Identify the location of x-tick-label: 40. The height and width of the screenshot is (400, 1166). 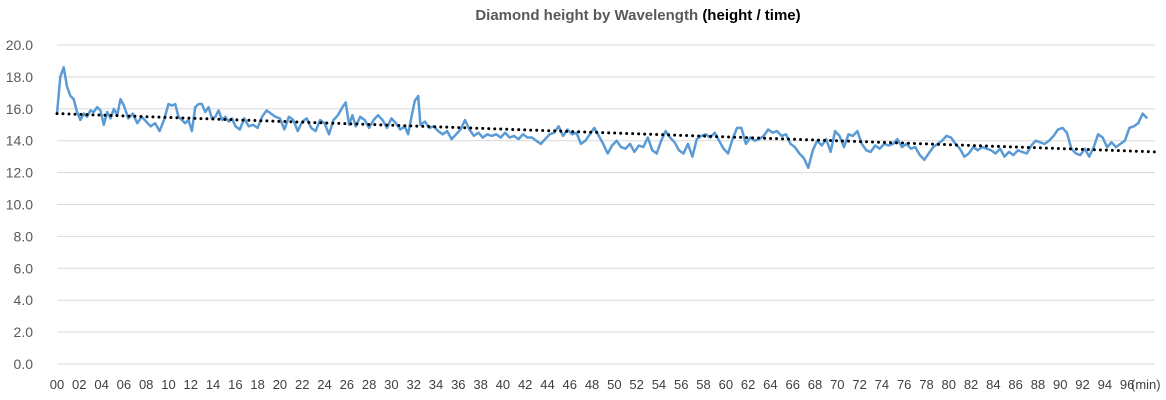
(503, 384).